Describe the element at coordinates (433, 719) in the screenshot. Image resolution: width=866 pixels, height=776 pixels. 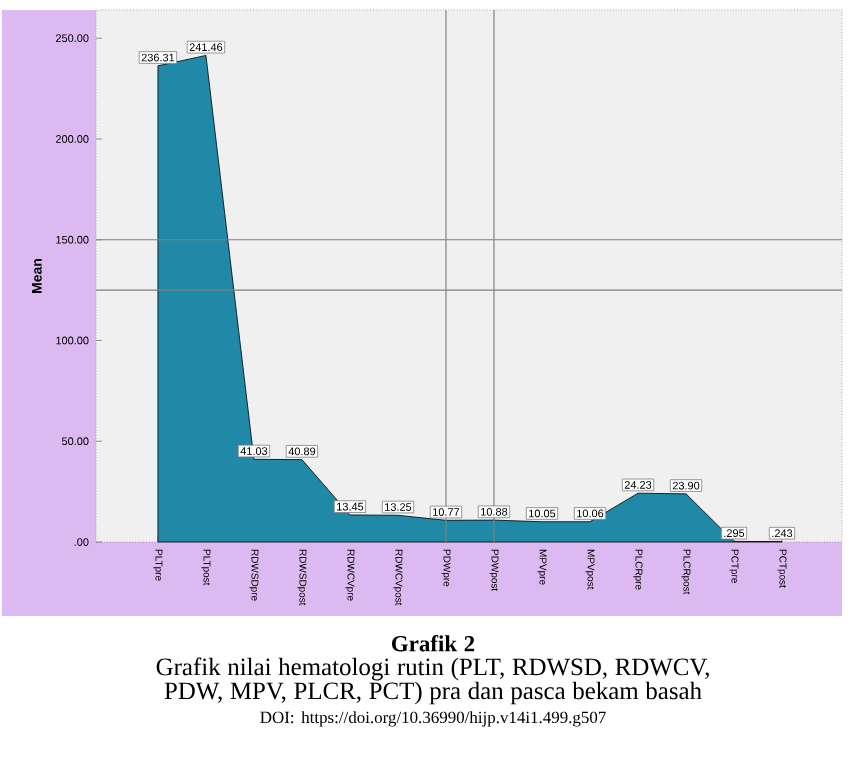
I see `text: DOI: https://doi.org/10.36990/hijp.v14i1.499.g507` at that location.